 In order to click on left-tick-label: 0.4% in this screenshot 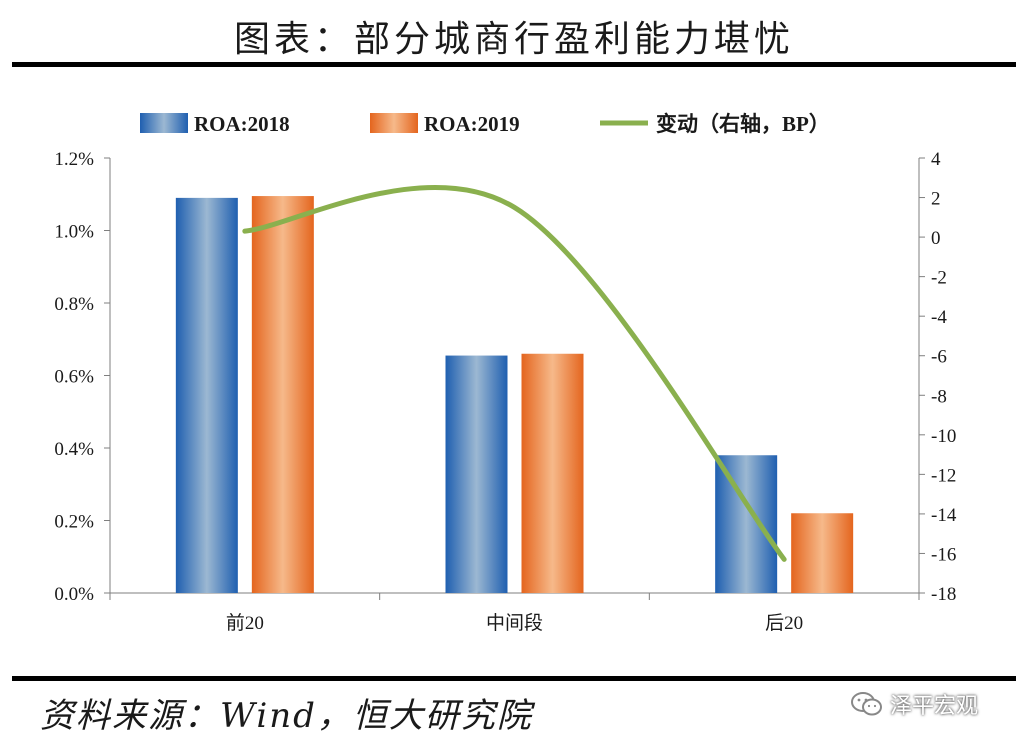, I will do `click(74, 449)`.